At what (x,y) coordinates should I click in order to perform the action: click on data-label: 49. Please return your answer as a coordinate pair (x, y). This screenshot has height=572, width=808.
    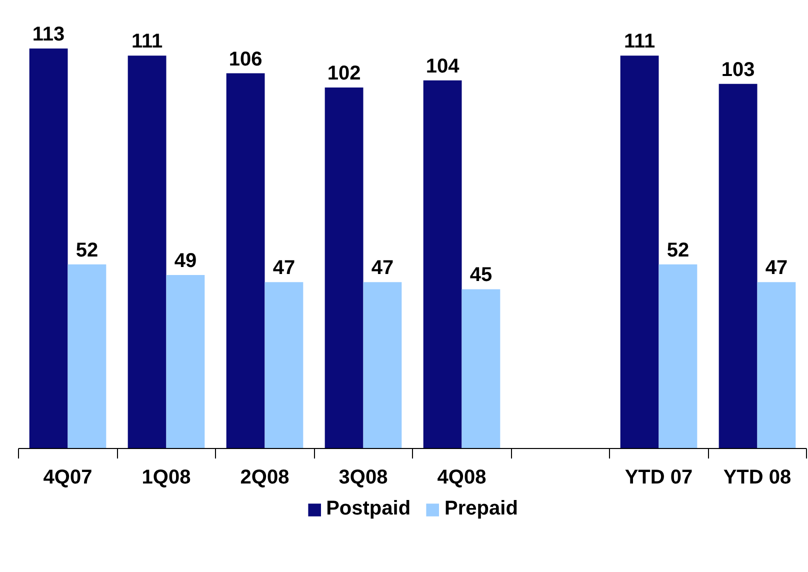
    Looking at the image, I should click on (185, 261).